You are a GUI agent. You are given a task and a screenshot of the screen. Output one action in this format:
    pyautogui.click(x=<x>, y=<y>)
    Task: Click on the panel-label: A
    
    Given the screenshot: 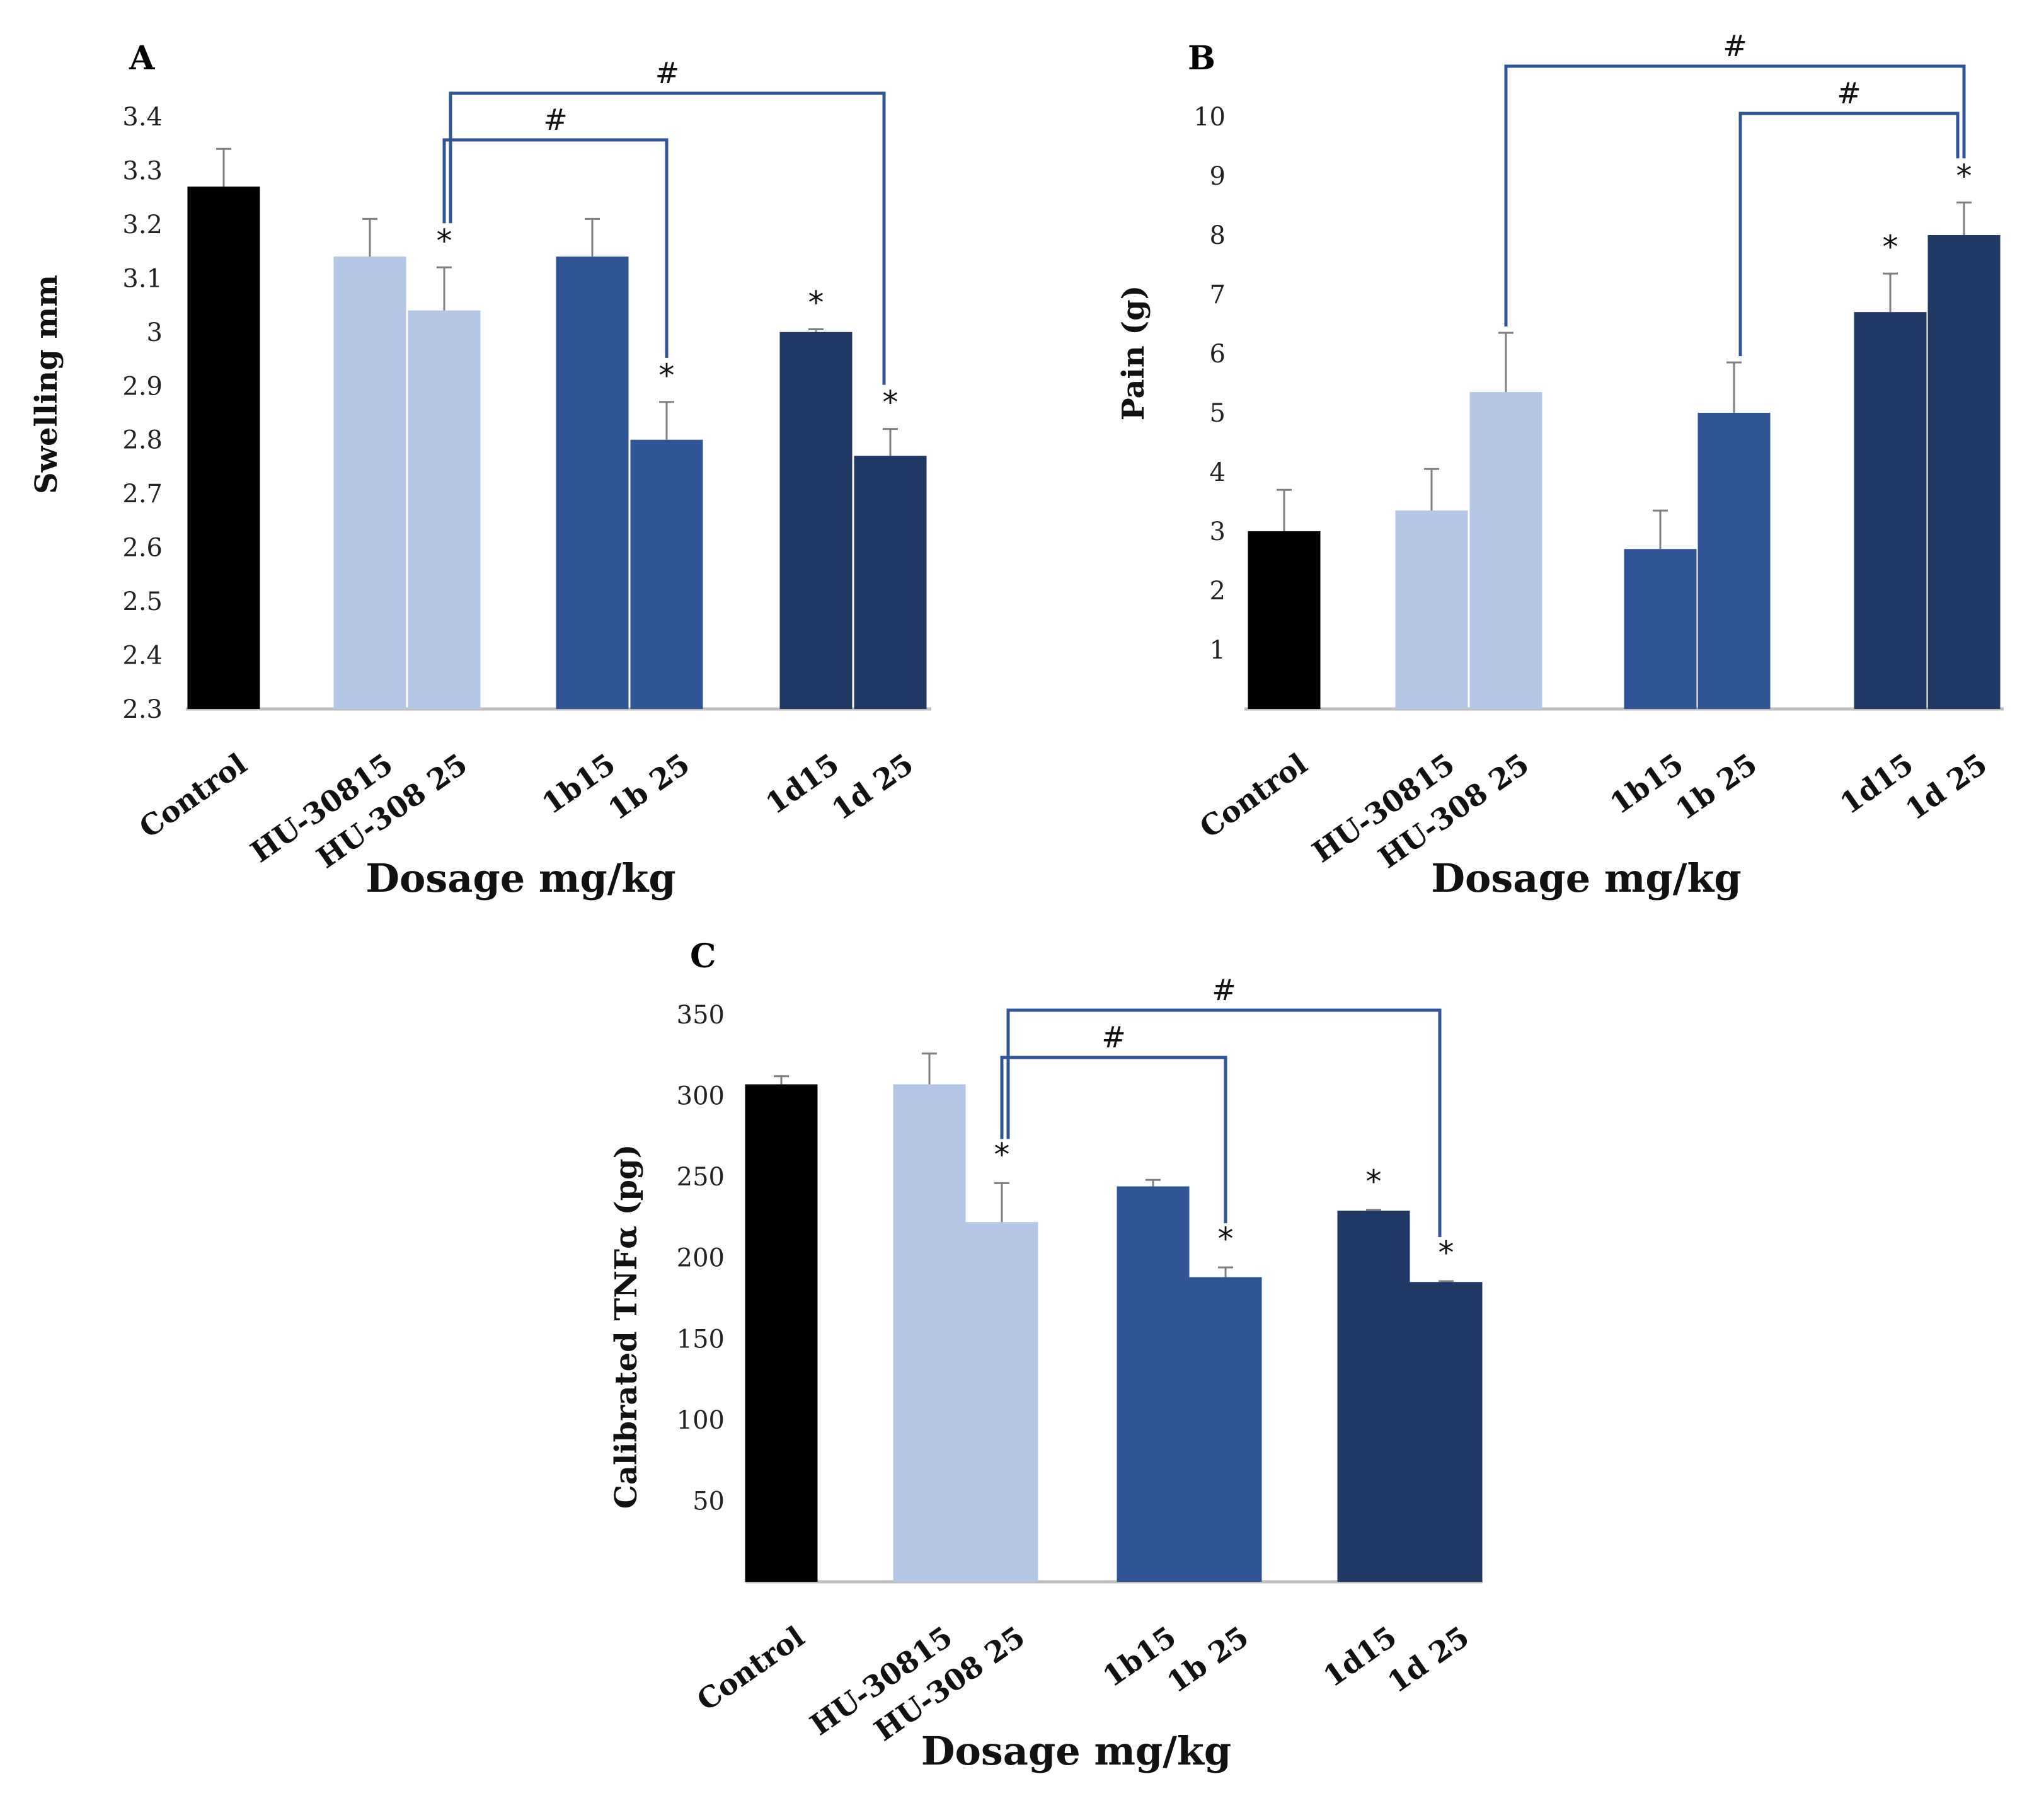 What is the action you would take?
    pyautogui.click(x=142, y=58)
    